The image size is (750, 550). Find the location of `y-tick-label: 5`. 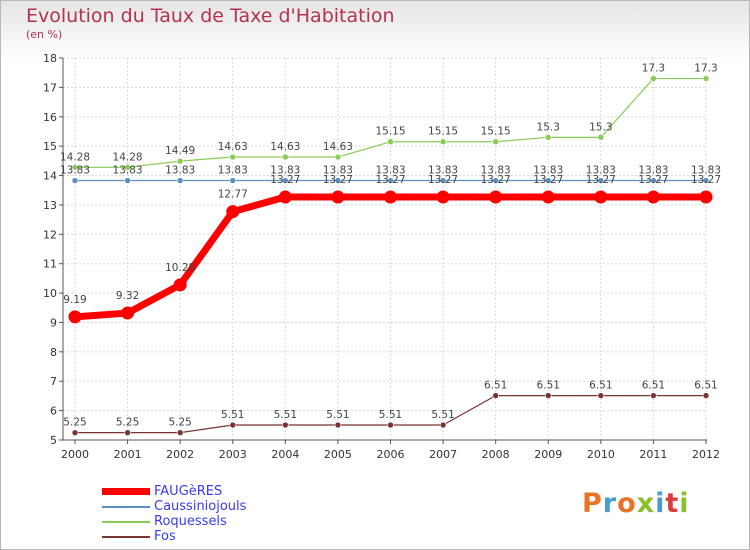

y-tick-label: 5 is located at coordinates (53, 440).